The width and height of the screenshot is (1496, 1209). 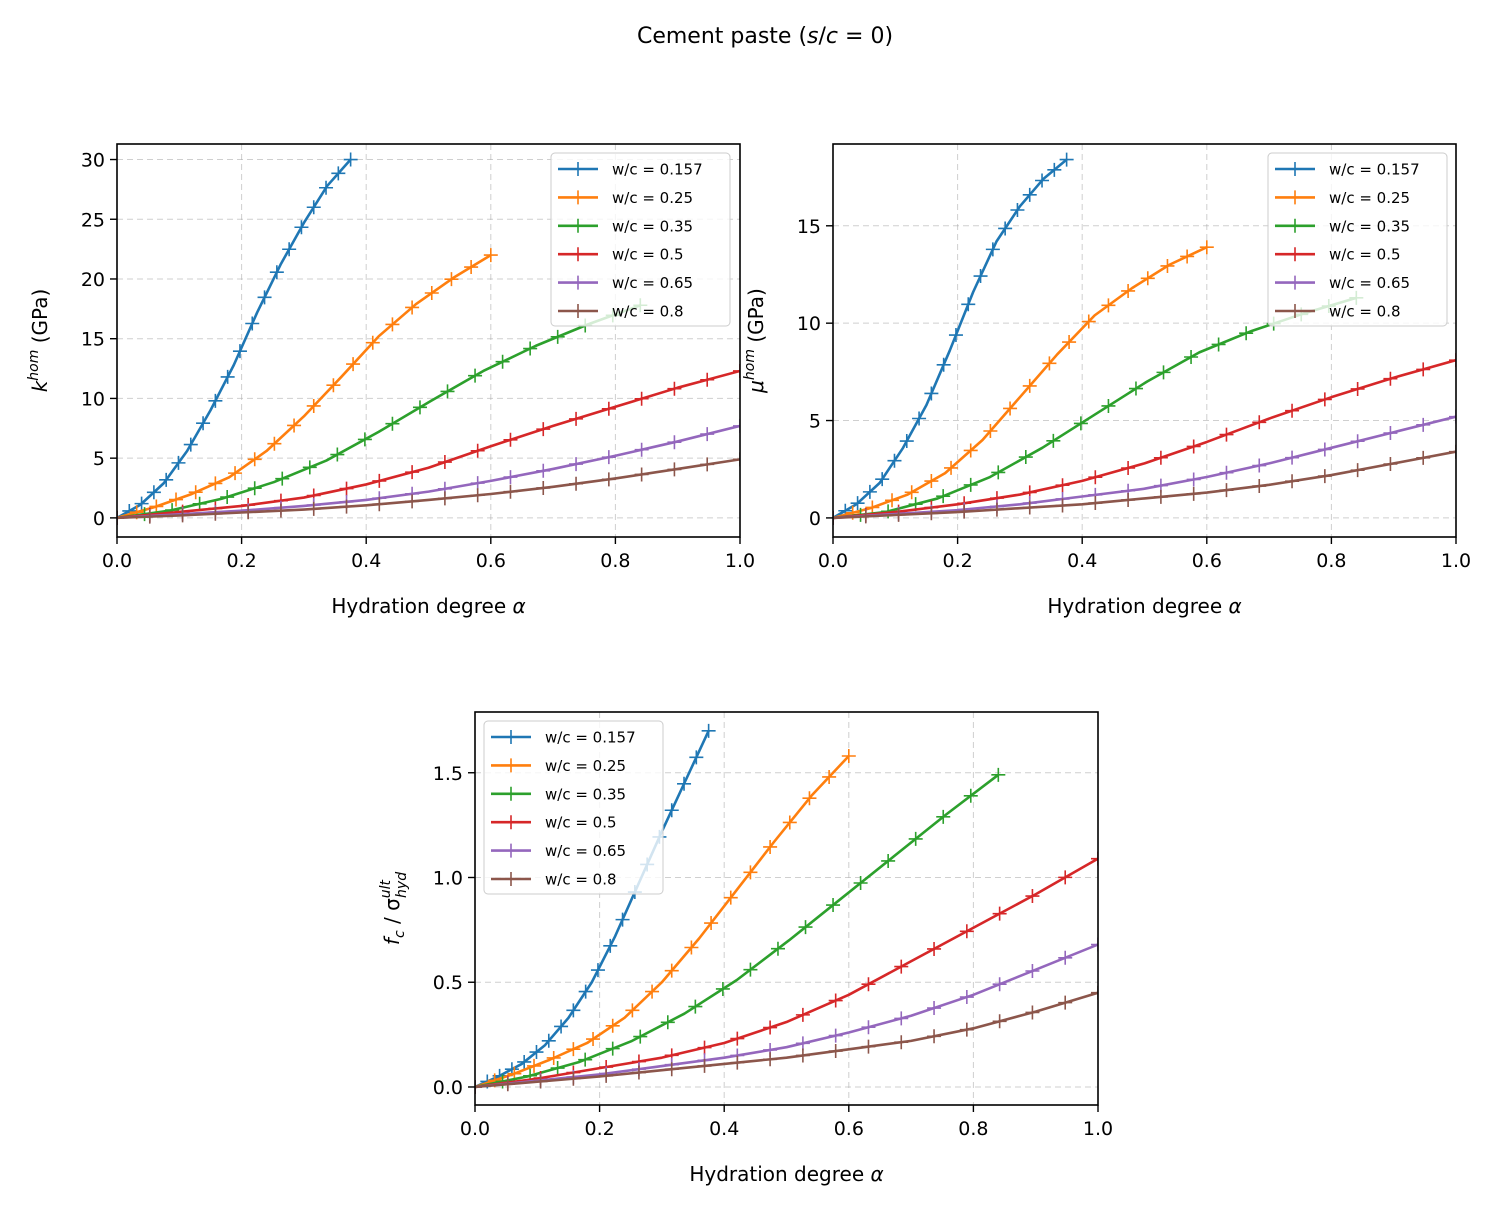 I want to click on axes-frame, so click(x=1144, y=340).